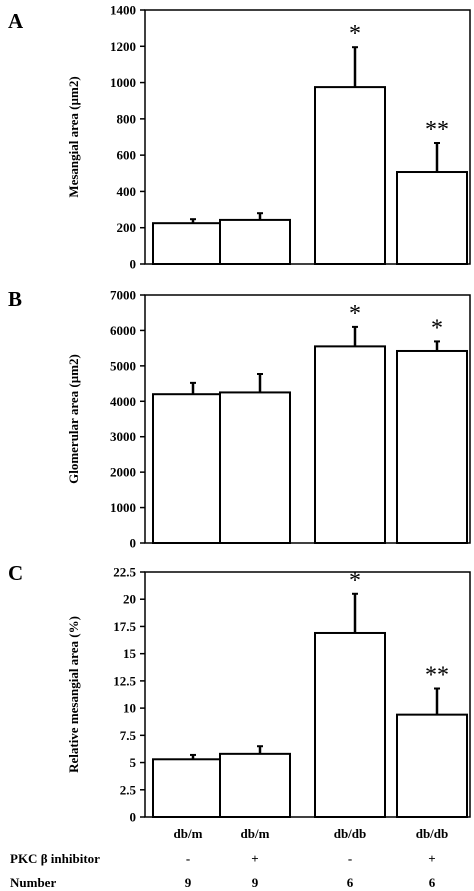 Image resolution: width=474 pixels, height=891 pixels. Describe the element at coordinates (123, 10) in the screenshot. I see `y-tick-label: 1400` at that location.